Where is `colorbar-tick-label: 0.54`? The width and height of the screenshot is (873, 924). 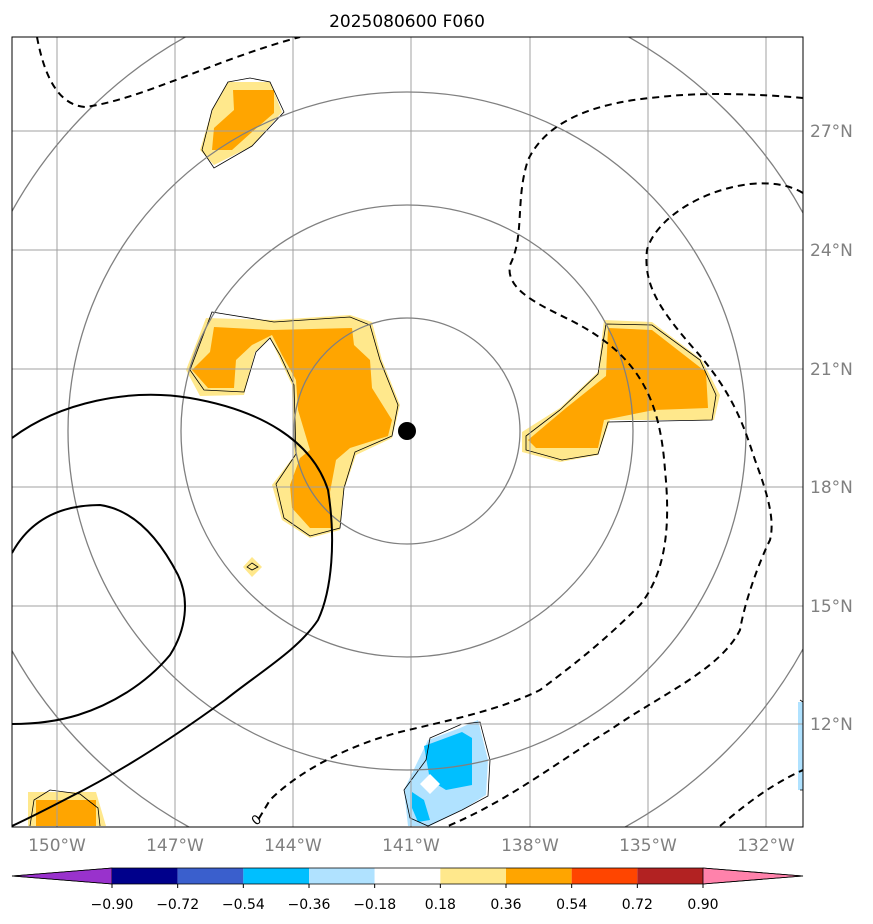 colorbar-tick-label: 0.54 is located at coordinates (571, 905).